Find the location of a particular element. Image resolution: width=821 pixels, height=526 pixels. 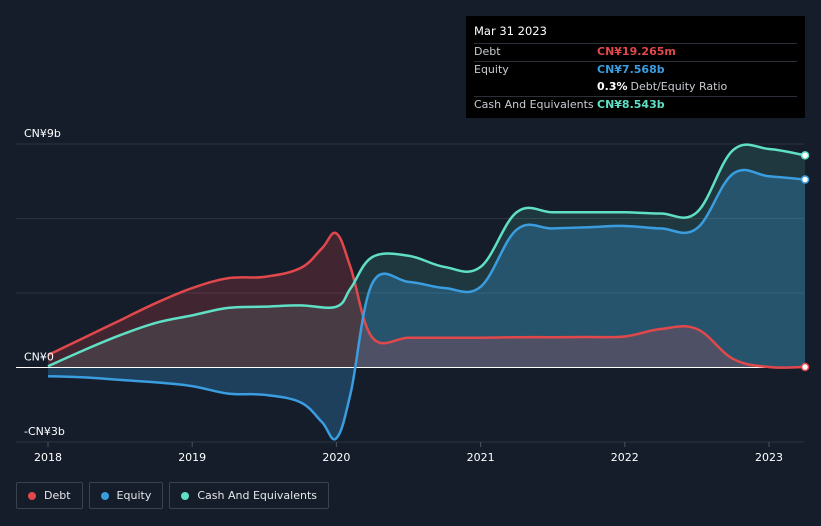

tooltip-row-debt: Debt CN¥19.265m is located at coordinates (635, 52).